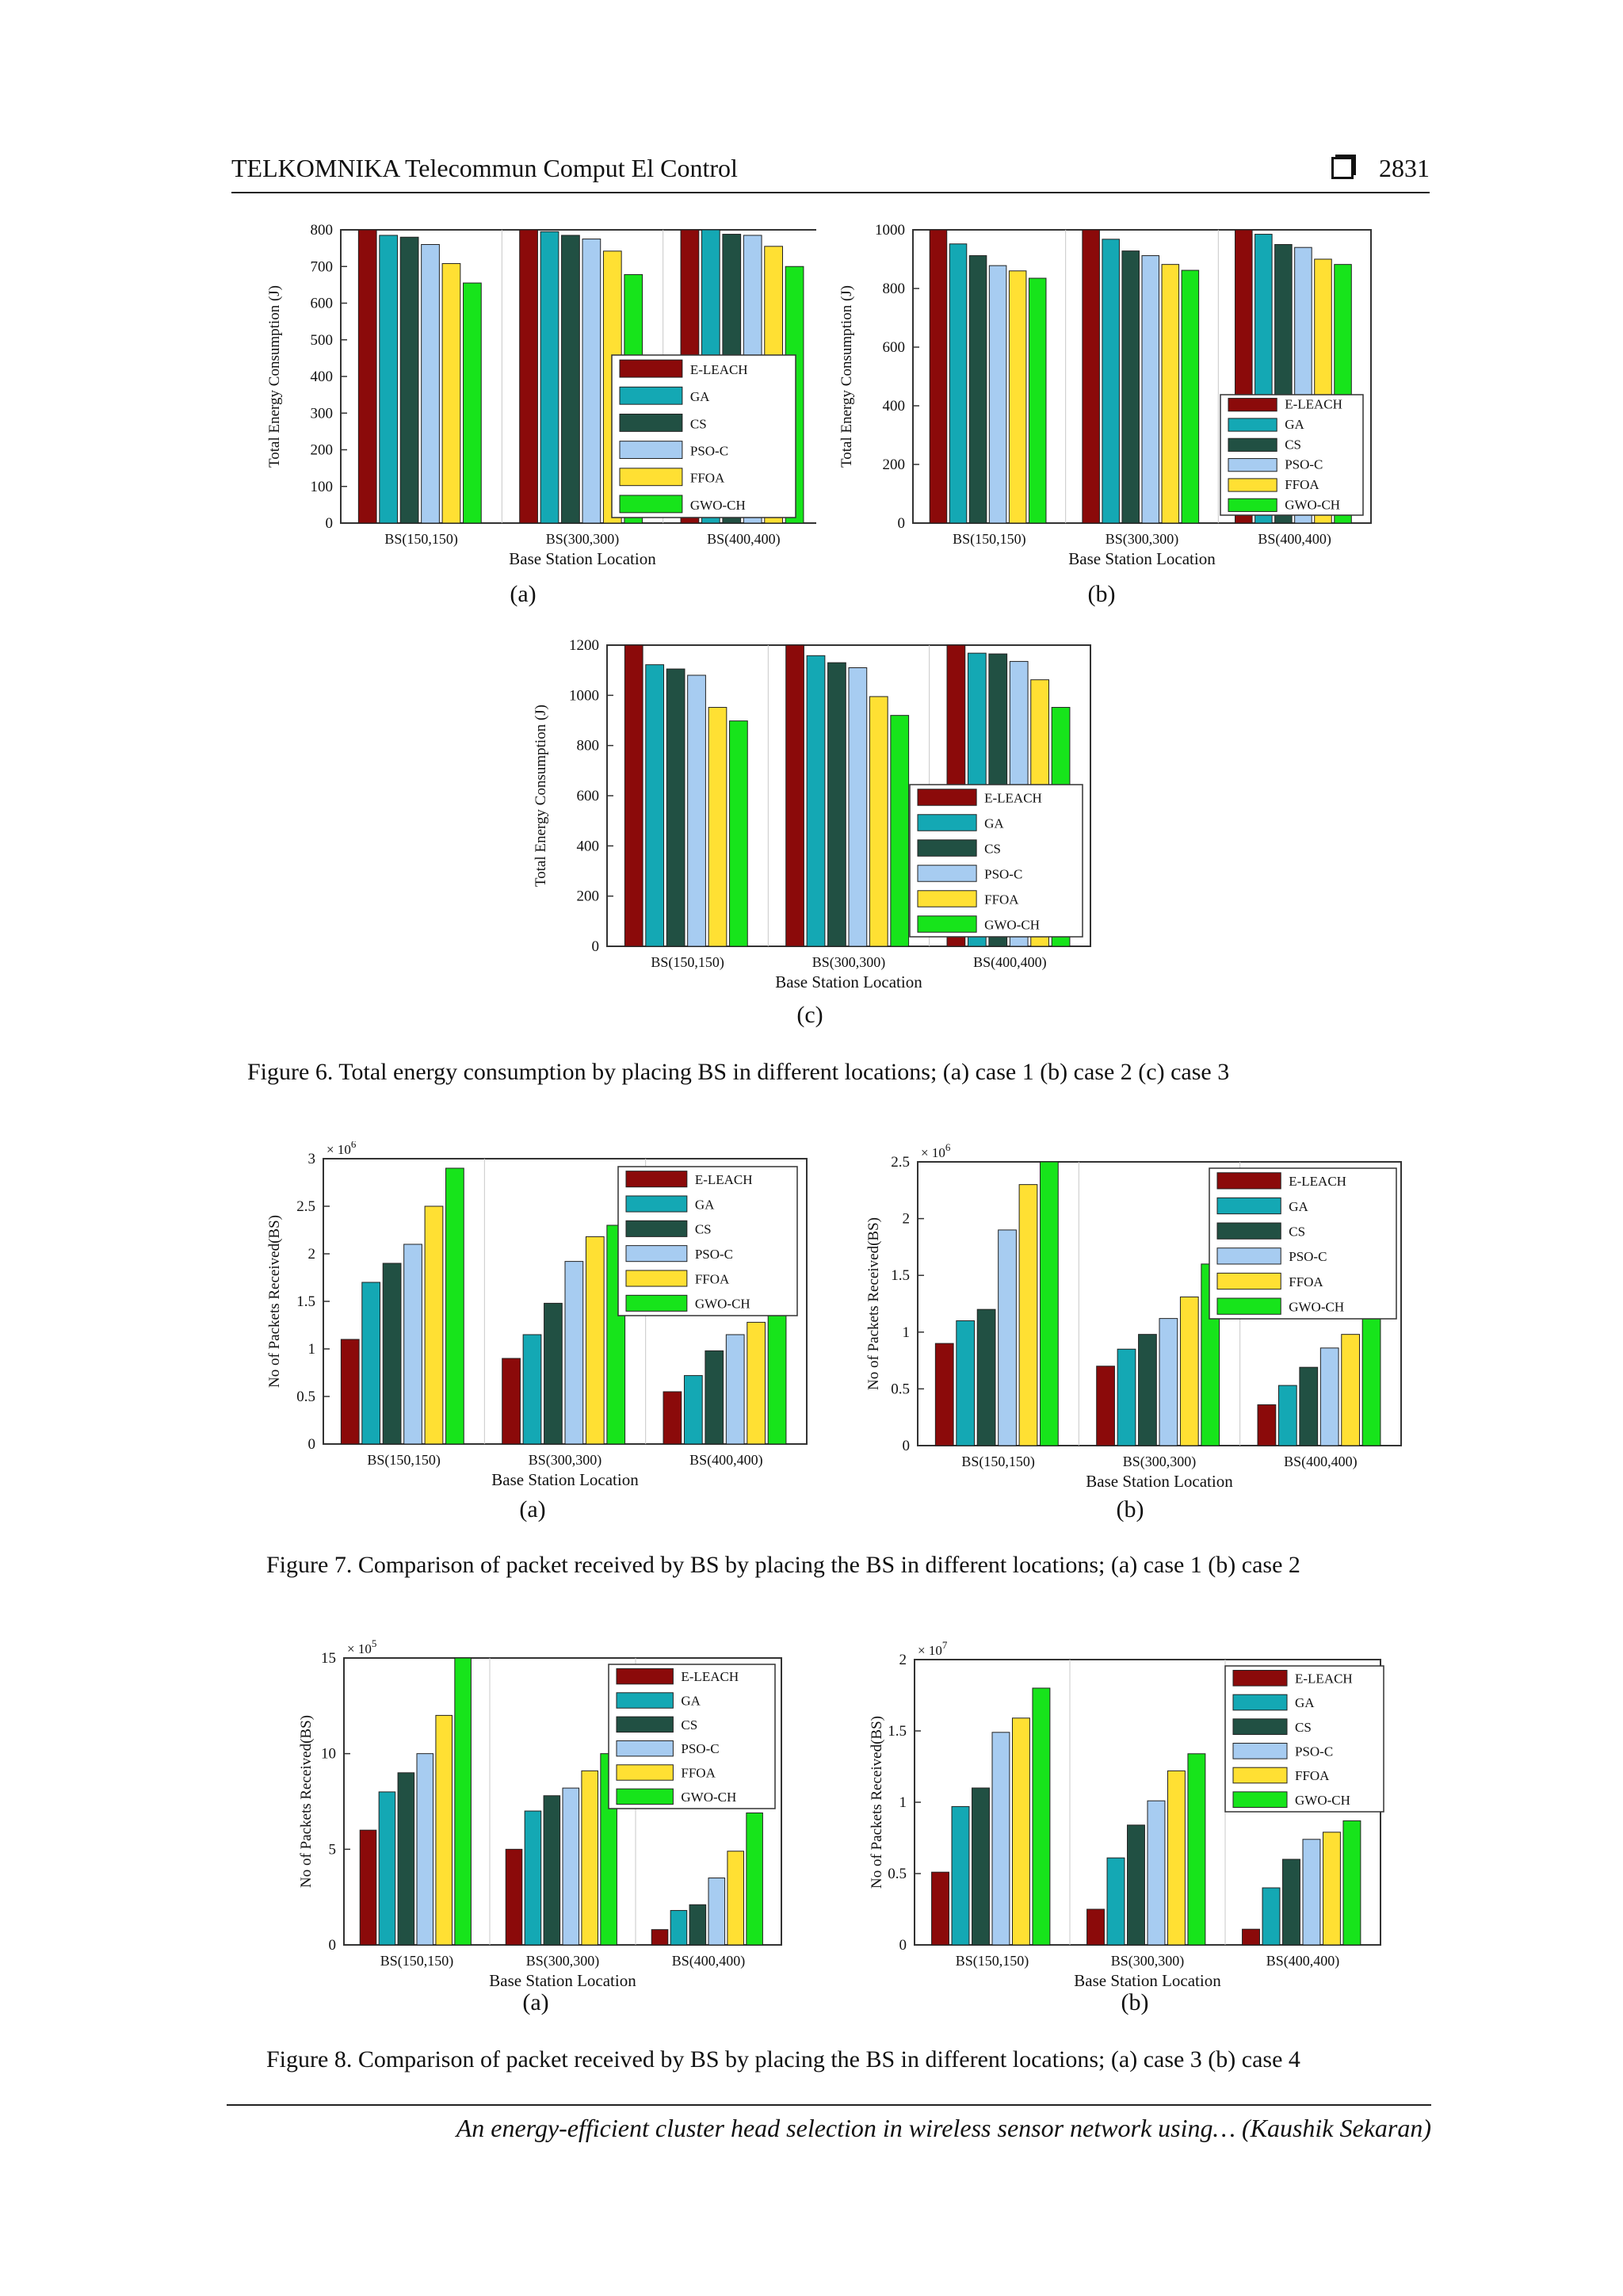 The width and height of the screenshot is (1623, 2296). What do you see at coordinates (588, 846) in the screenshot?
I see `y-tick-label: 400` at bounding box center [588, 846].